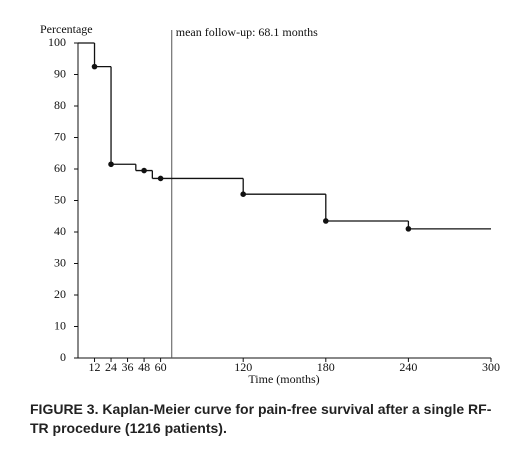 This screenshot has width=509, height=455. Describe the element at coordinates (161, 367) in the screenshot. I see `x-tick-label: 60` at that location.